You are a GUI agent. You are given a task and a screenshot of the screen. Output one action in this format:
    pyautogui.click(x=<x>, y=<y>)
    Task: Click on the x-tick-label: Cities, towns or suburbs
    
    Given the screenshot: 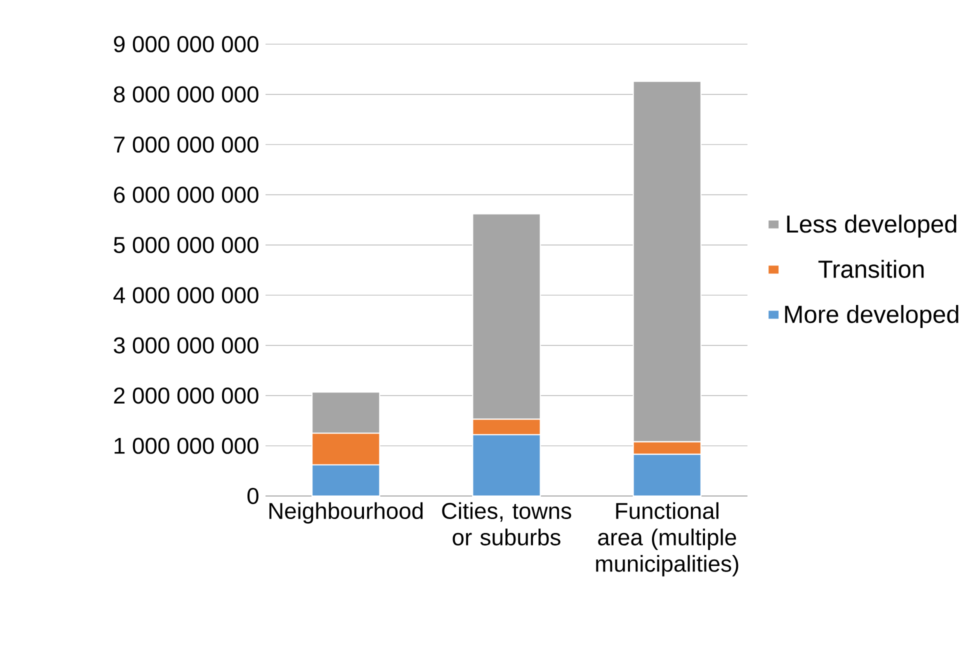 What is the action you would take?
    pyautogui.click(x=507, y=524)
    